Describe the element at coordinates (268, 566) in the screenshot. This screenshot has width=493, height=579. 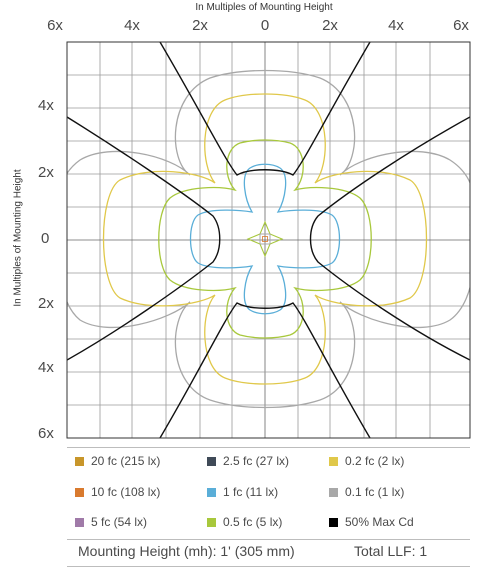
I see `footer-divider-bottom` at that location.